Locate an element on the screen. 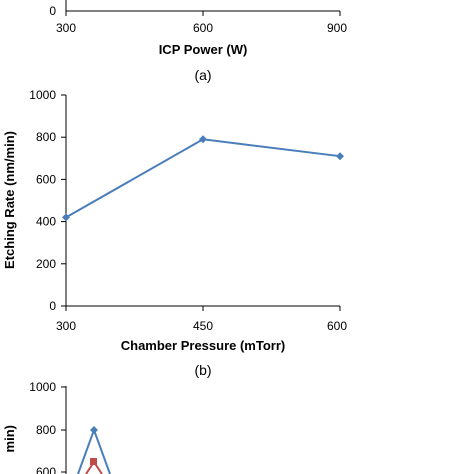 Image resolution: width=474 pixels, height=474 pixels. panel-b-x-axis-label: Chamber Pressure (mTorr) is located at coordinates (203, 345).